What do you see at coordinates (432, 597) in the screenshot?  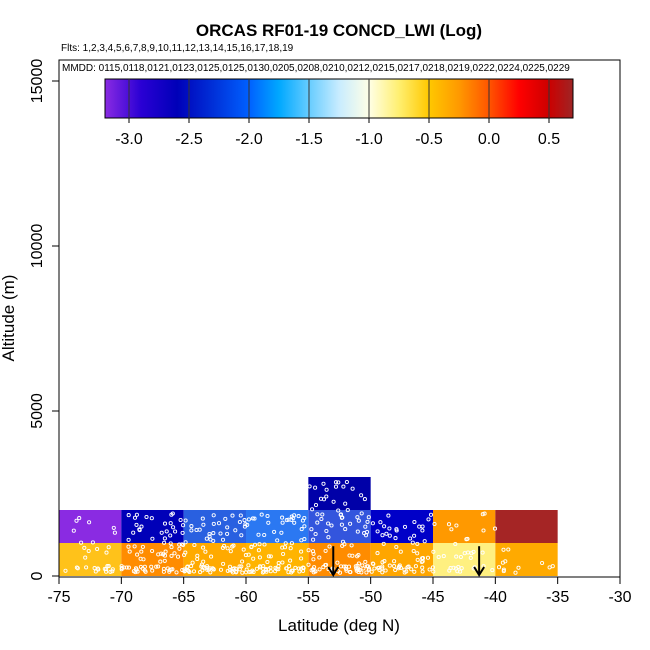 I see `x-tick-label: -45` at bounding box center [432, 597].